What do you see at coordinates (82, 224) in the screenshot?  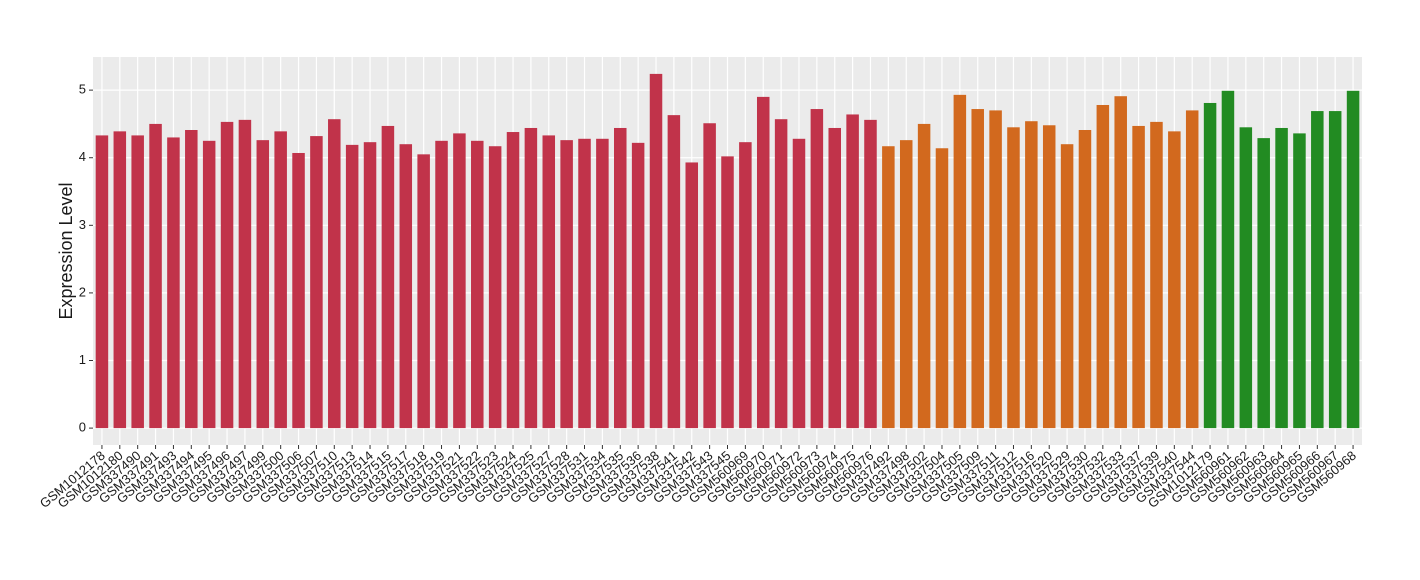 I see `y-tick-label: 3` at bounding box center [82, 224].